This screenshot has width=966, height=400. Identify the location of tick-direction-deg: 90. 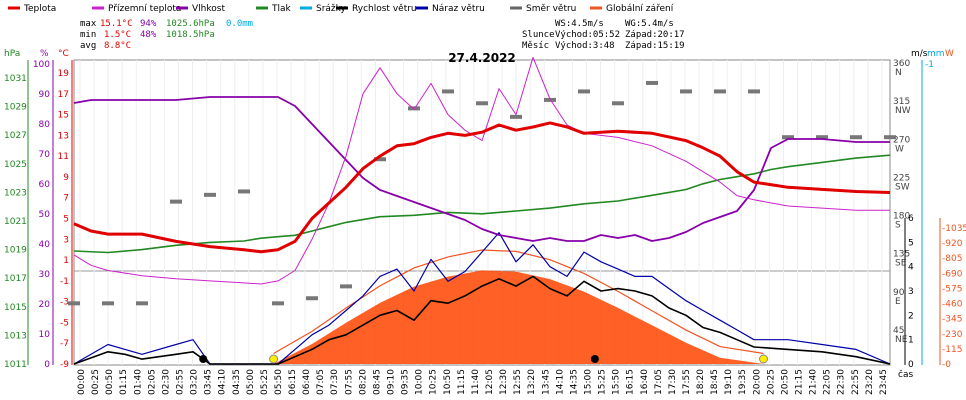
(899, 293).